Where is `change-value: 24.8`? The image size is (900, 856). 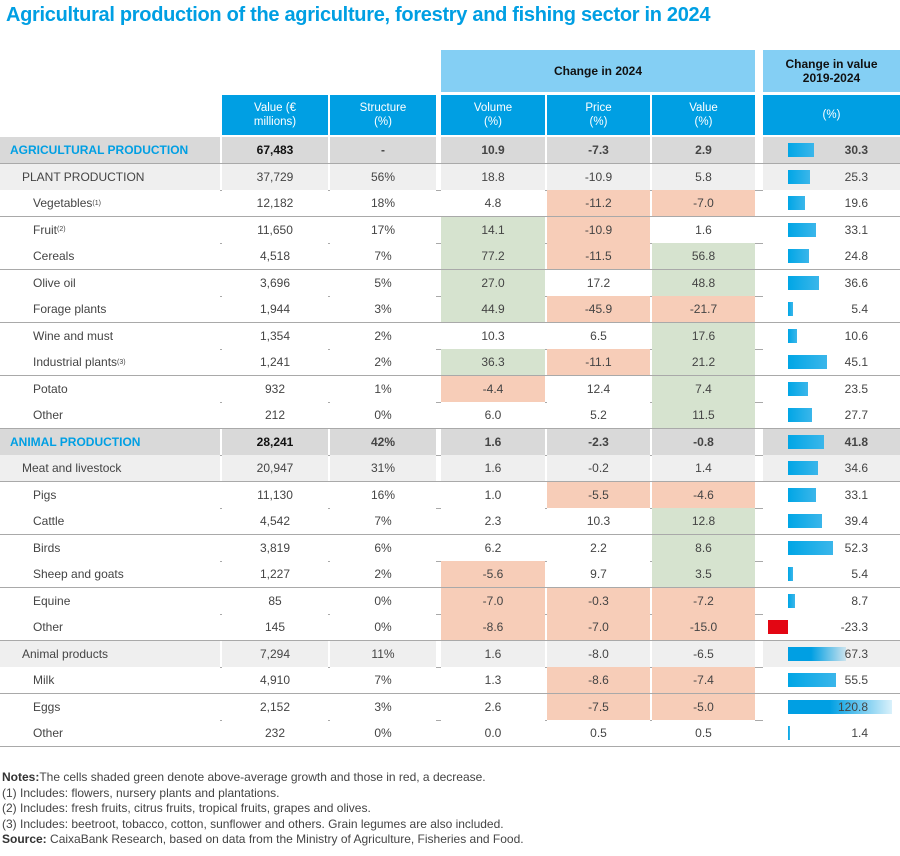 change-value: 24.8 is located at coordinates (856, 256).